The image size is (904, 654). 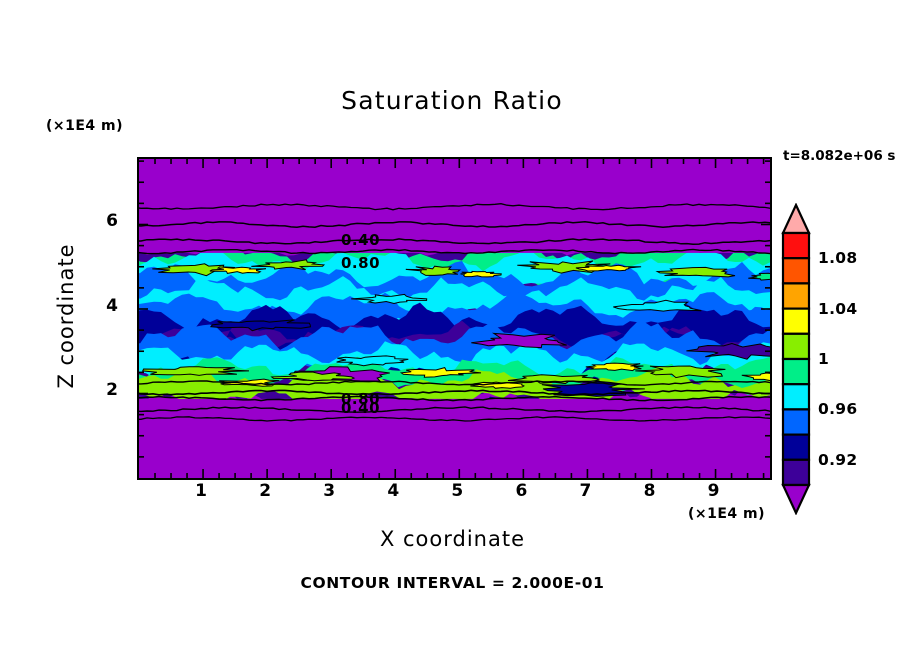 I want to click on colorbar-tick-label: 1, so click(x=824, y=359).